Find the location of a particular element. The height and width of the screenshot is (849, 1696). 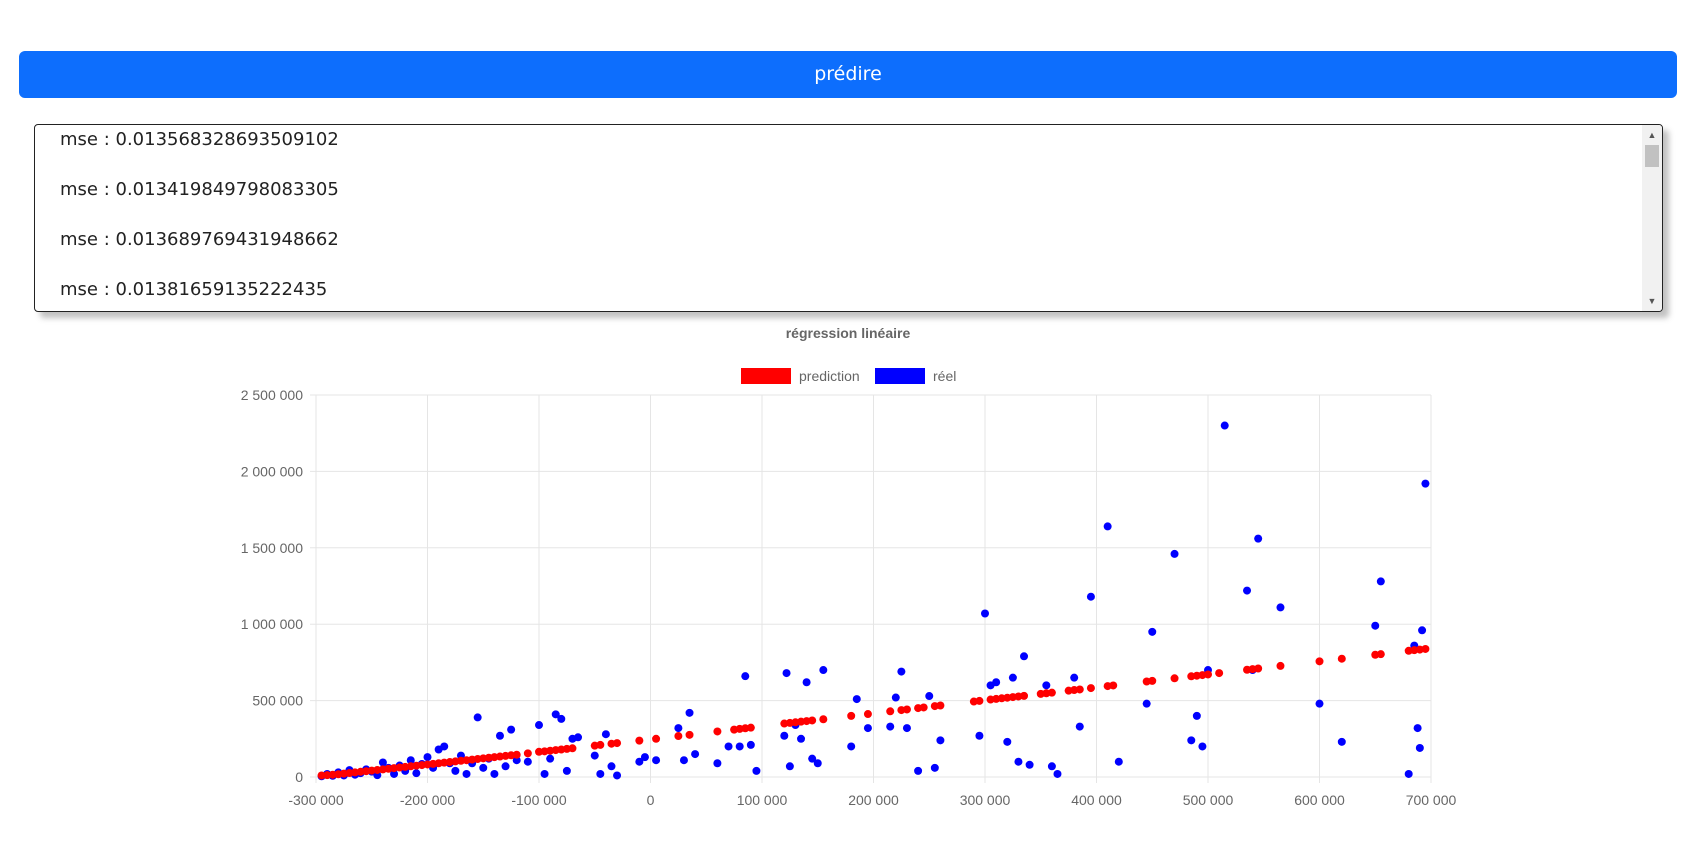

y-tick-label: 500 000 is located at coordinates (277, 701).